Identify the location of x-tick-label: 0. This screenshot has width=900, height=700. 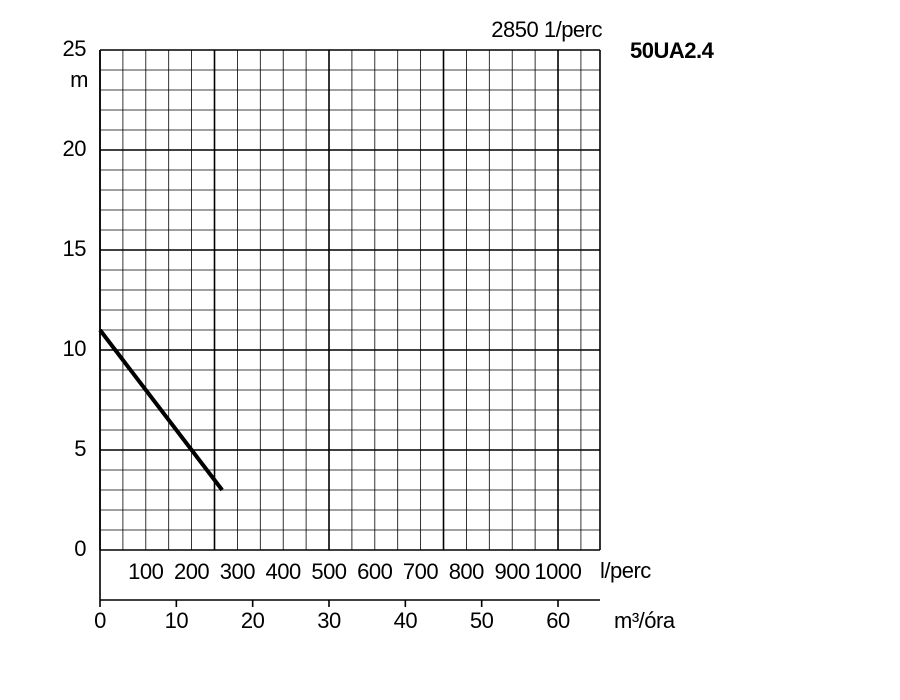
(100, 620).